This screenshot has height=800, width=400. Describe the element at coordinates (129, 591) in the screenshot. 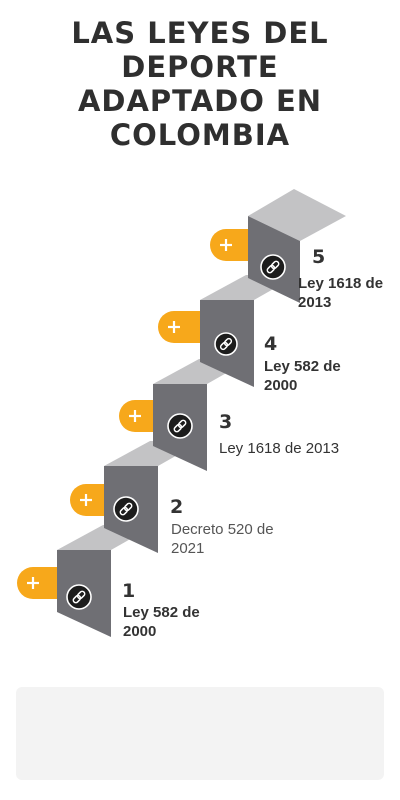

I see `step-number-1: 1` at that location.